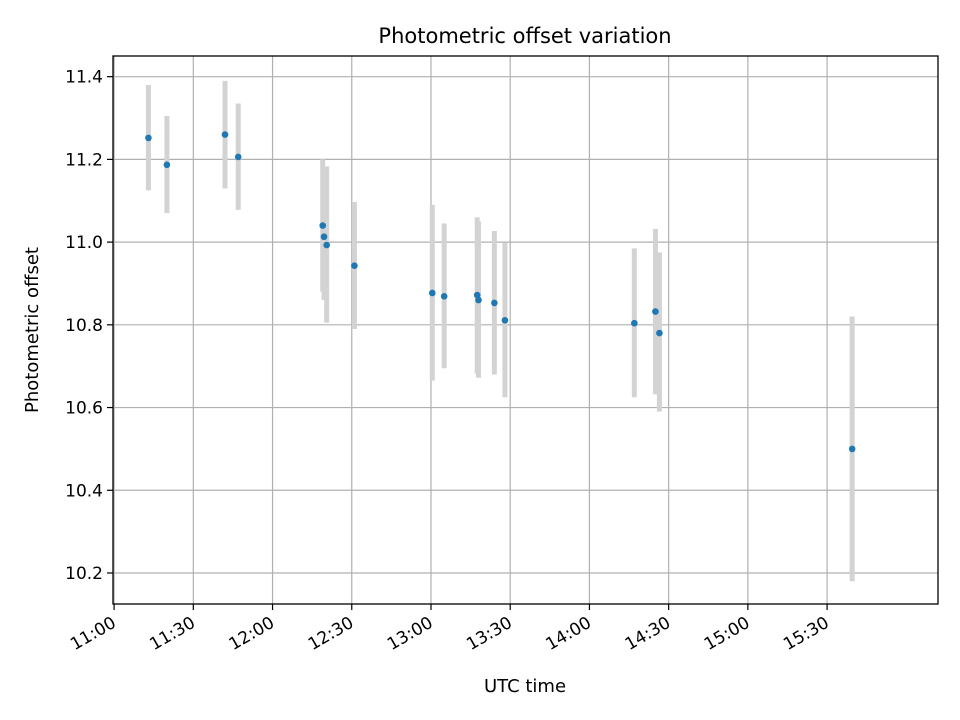 This screenshot has width=960, height=720. Describe the element at coordinates (84, 326) in the screenshot. I see `y-tick-label: 10.8` at that location.